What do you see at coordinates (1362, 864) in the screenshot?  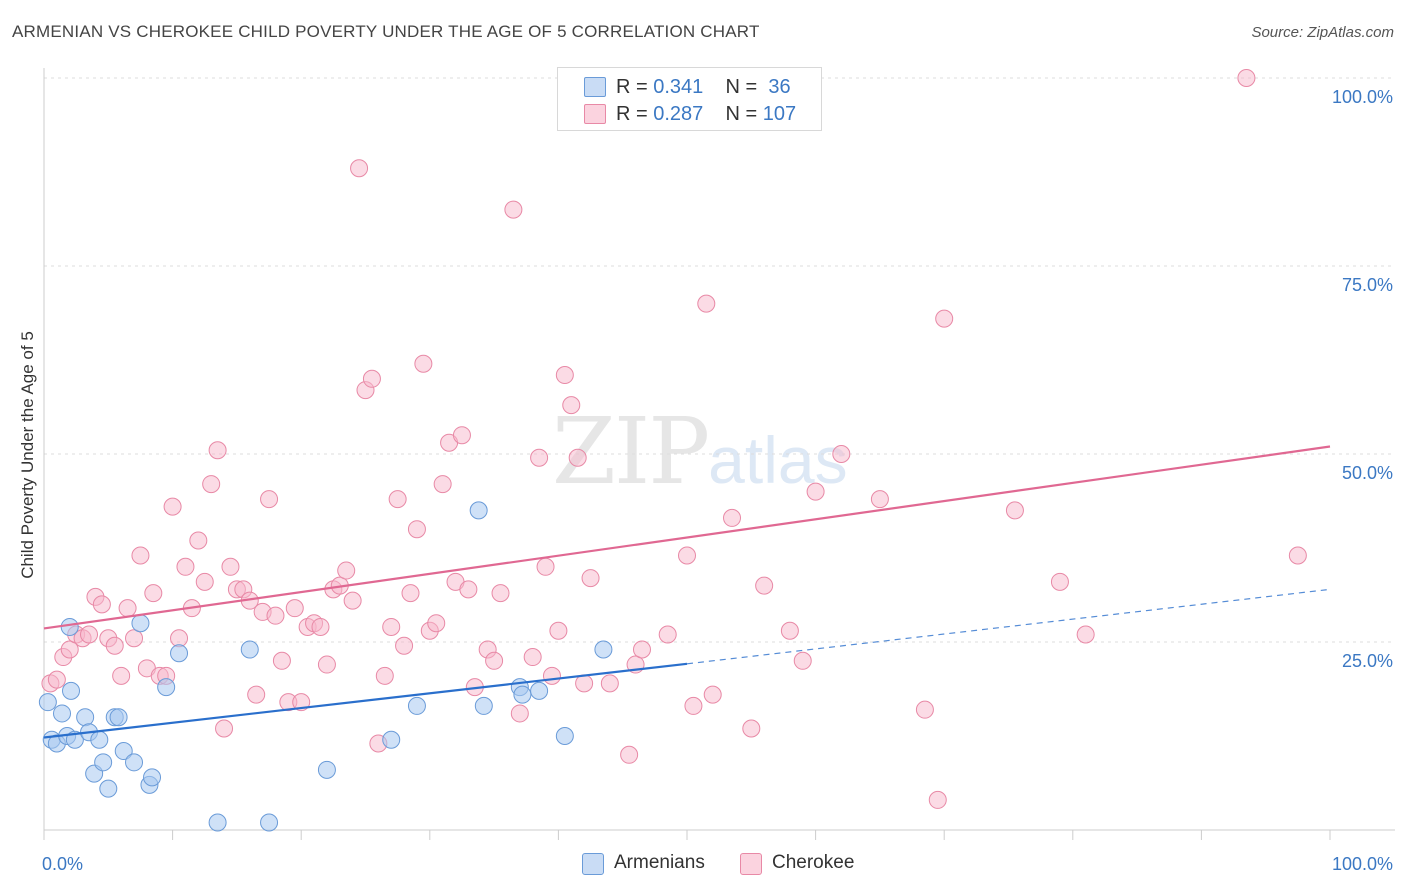 I see `x-tick-label-100: 100.0%` at bounding box center [1362, 864].